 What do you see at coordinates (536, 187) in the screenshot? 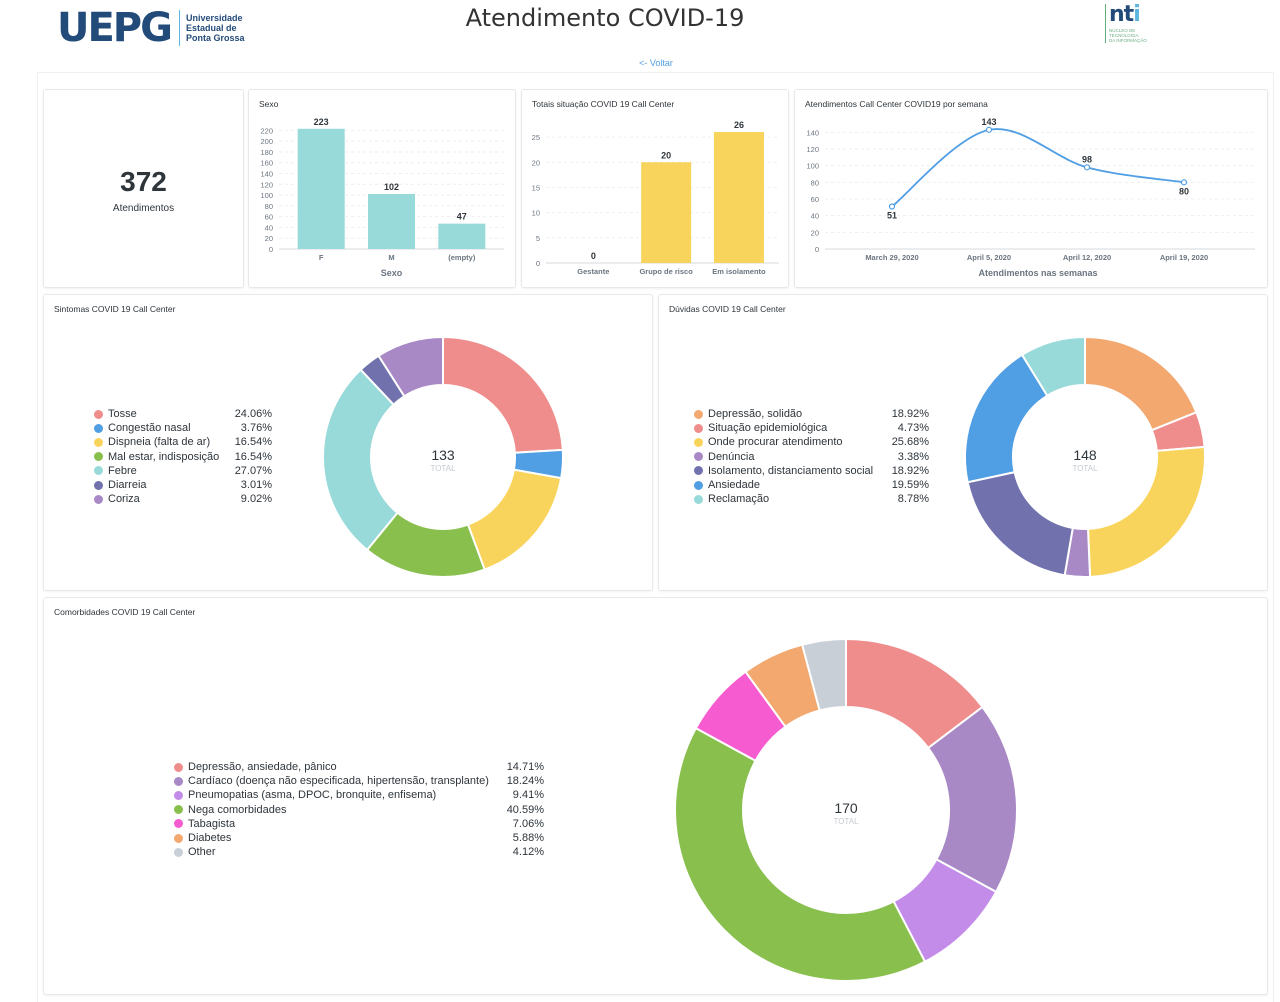
I see `y-tick-label: 15` at bounding box center [536, 187].